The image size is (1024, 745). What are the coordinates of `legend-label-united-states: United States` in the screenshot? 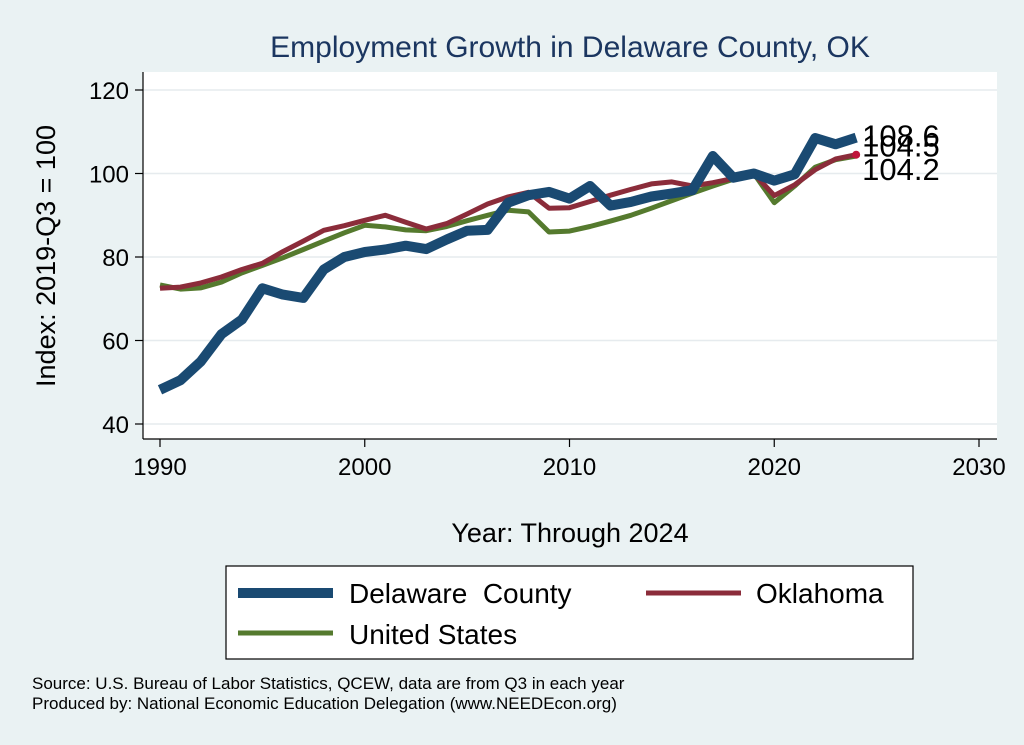 It's located at (433, 634).